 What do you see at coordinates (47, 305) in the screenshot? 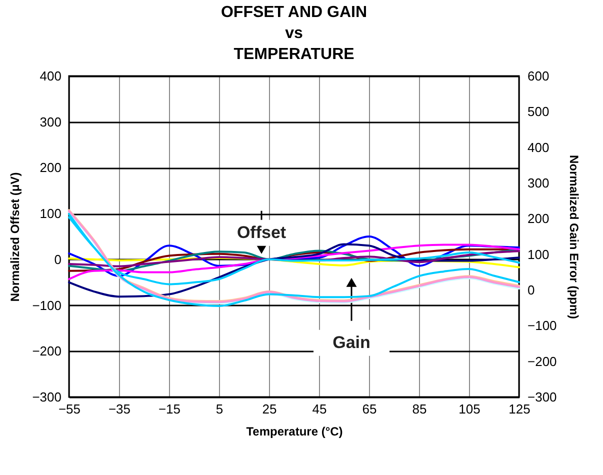
I see `y-tick-label: −100` at bounding box center [47, 305].